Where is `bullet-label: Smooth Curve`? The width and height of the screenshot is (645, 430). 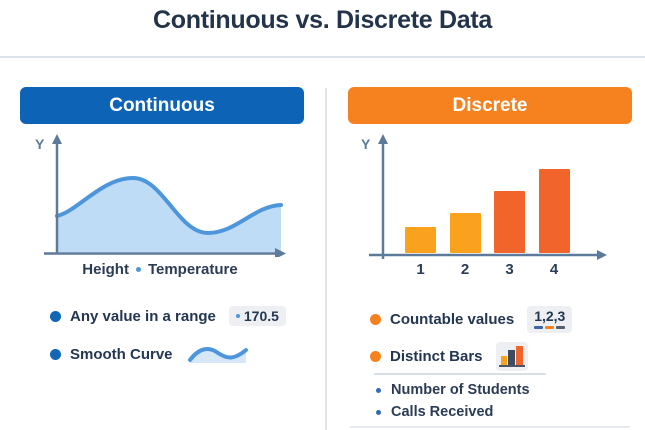 bullet-label: Smooth Curve is located at coordinates (121, 354).